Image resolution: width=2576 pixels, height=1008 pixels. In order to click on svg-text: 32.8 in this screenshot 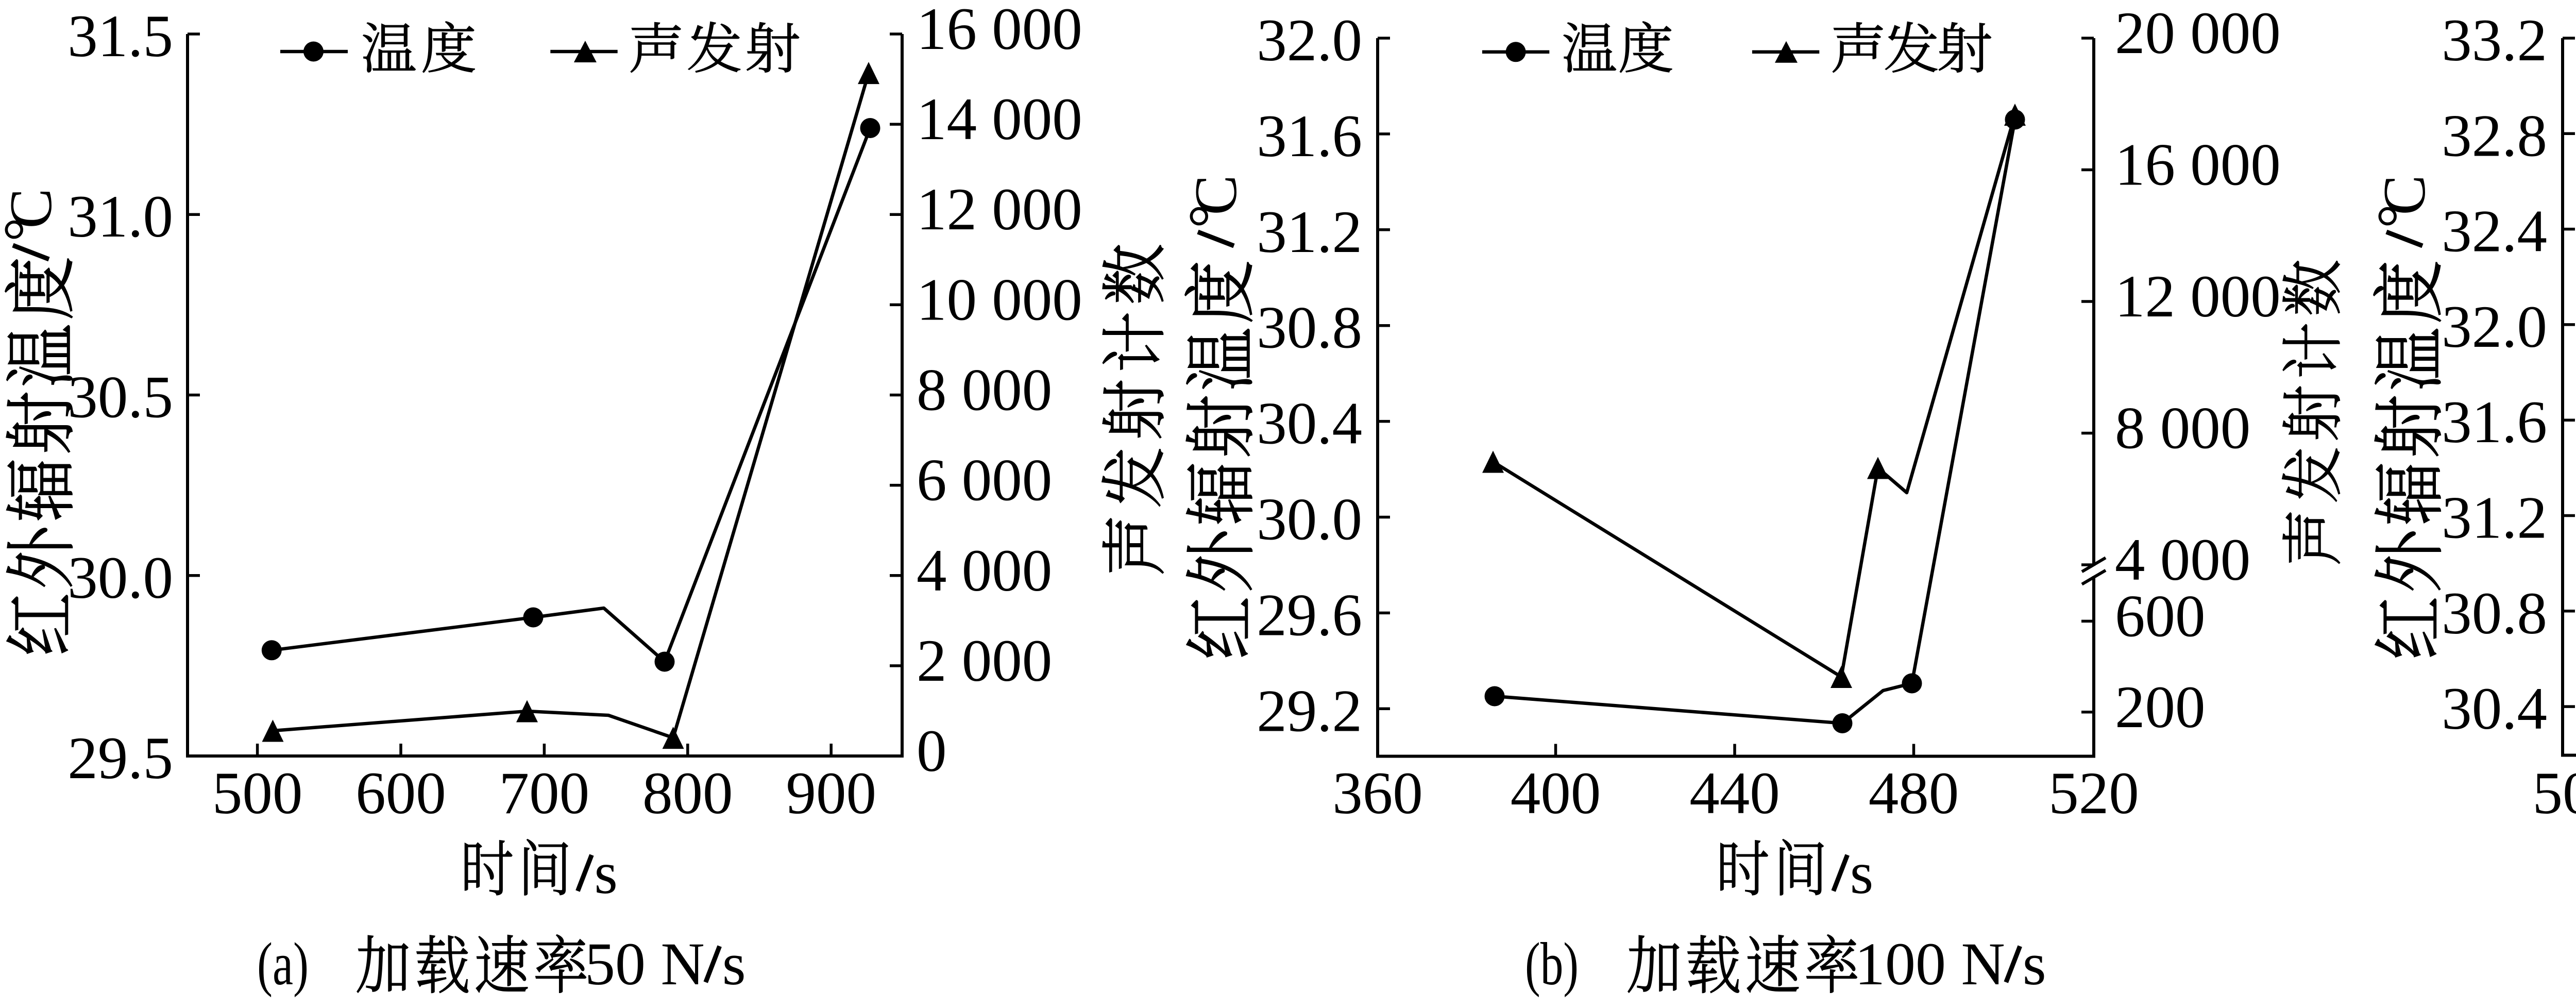, I will do `click(2494, 136)`.